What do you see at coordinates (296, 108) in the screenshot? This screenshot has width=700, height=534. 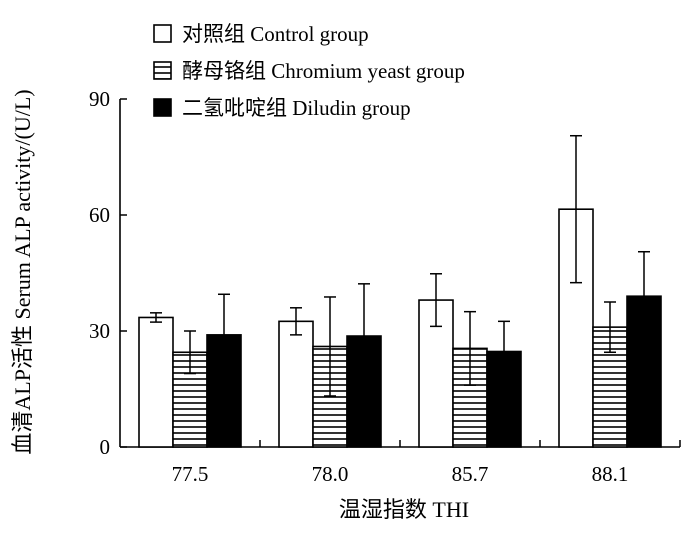 I see `legend-label: 二氢吡啶组 Diludin group` at bounding box center [296, 108].